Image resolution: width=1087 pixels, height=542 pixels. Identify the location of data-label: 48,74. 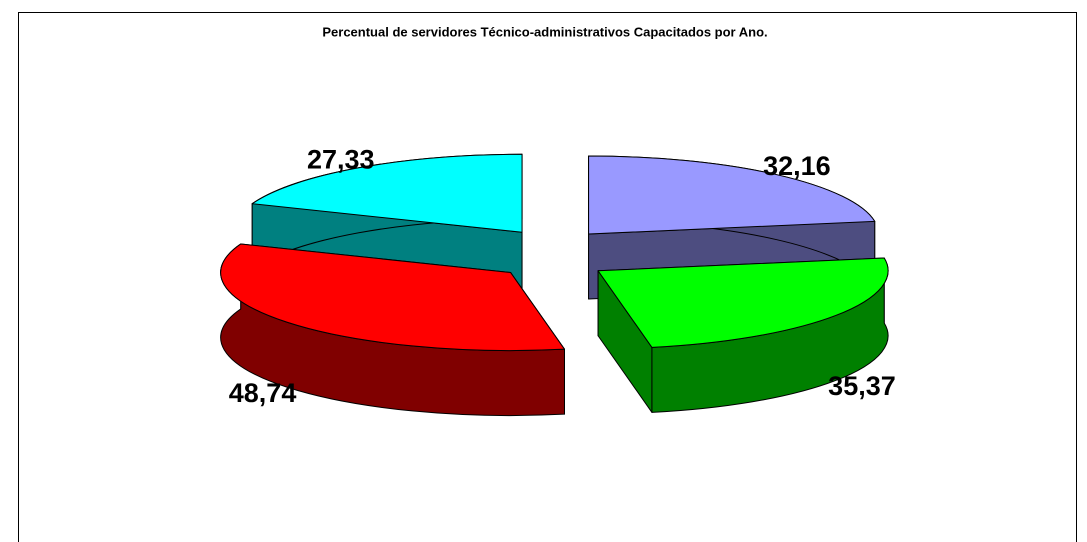
(263, 393).